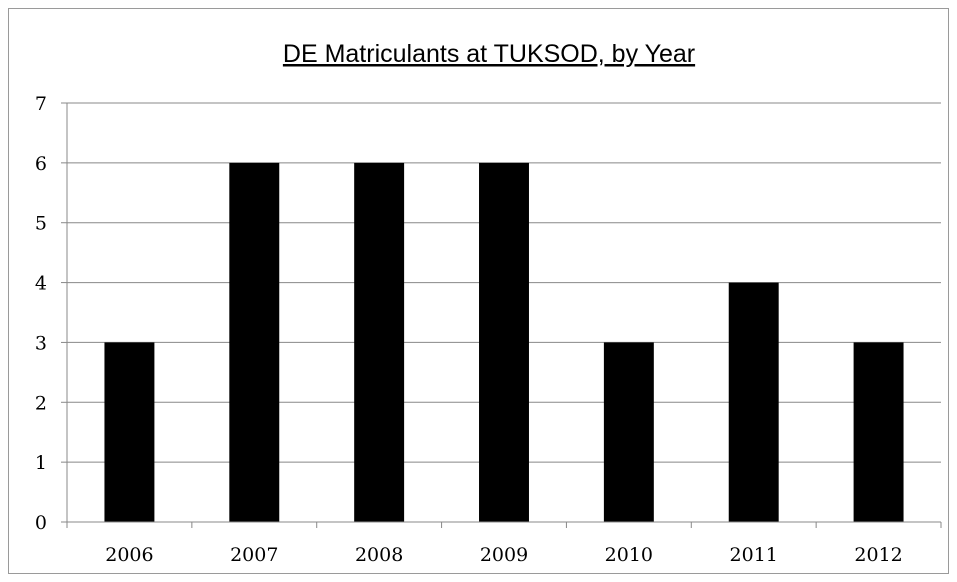 The height and width of the screenshot is (582, 957). I want to click on y-tick-label: 5, so click(41, 224).